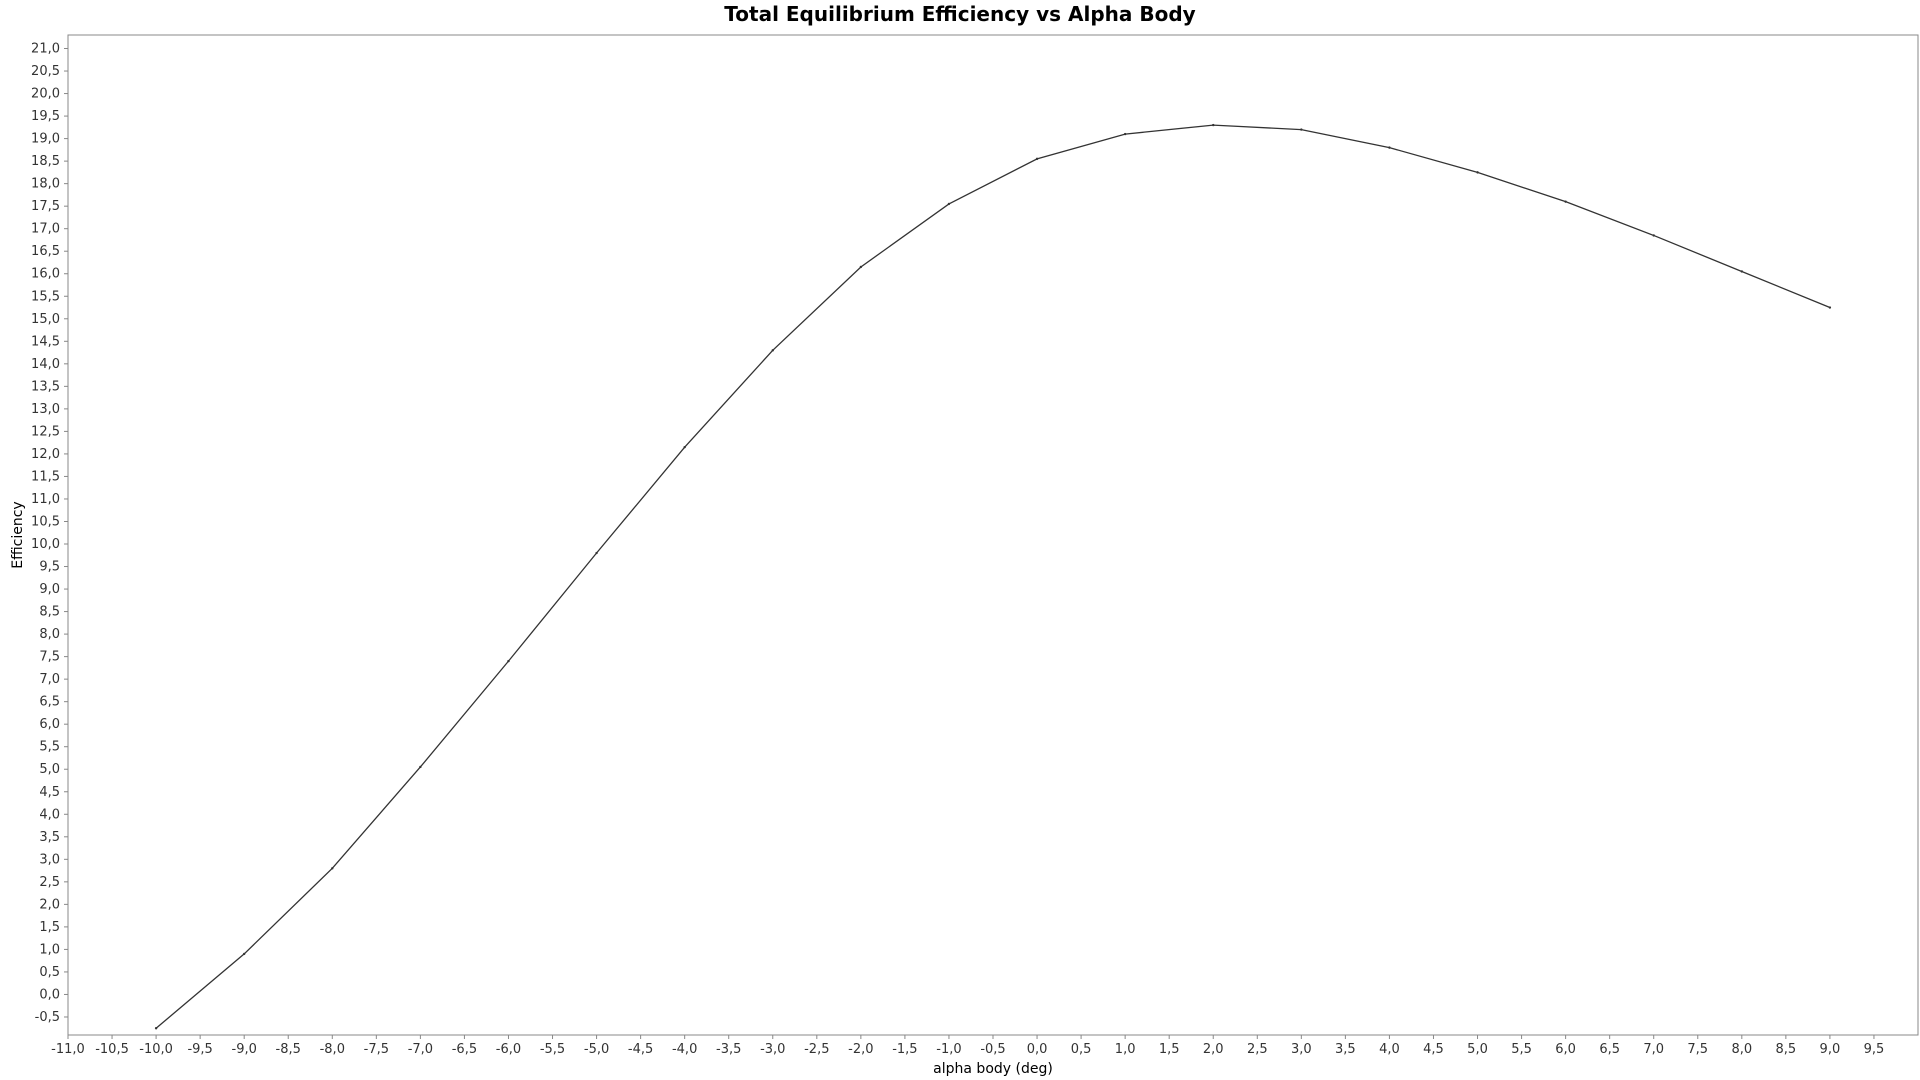 This screenshot has height=1080, width=1920. Describe the element at coordinates (45, 544) in the screenshot. I see `y-tick-label: 10,0` at that location.